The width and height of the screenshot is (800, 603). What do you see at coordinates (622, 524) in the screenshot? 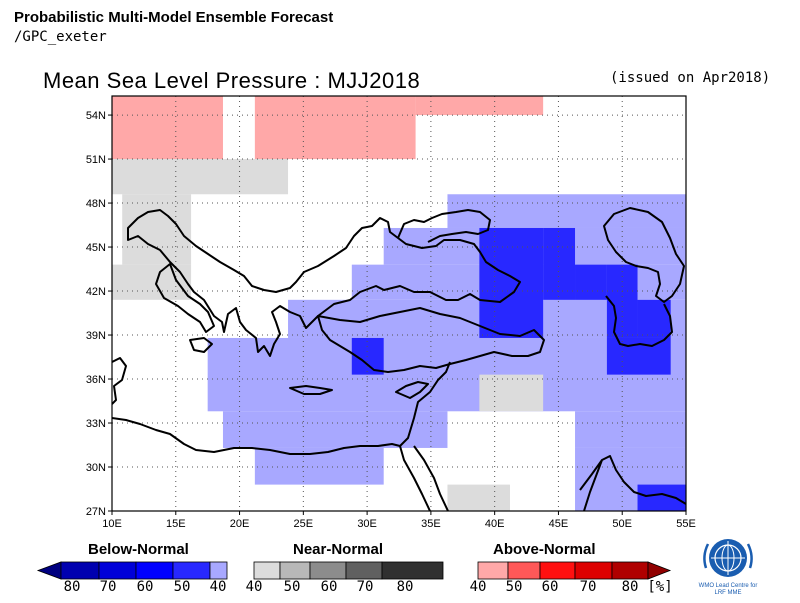
I see `x-tick-label: 50E` at bounding box center [622, 524].